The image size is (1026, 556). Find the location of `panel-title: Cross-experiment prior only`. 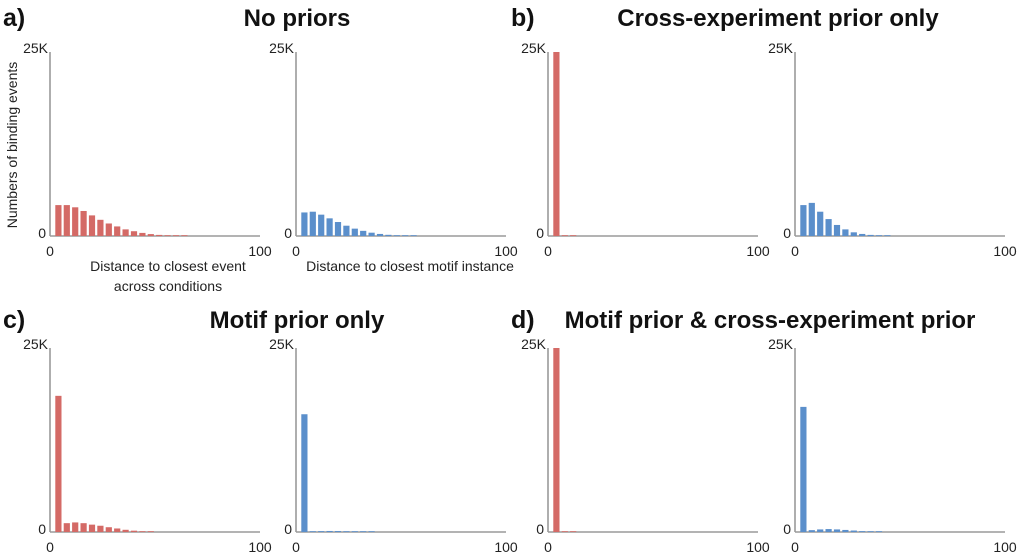

panel-title: Cross-experiment prior only is located at coordinates (778, 18).